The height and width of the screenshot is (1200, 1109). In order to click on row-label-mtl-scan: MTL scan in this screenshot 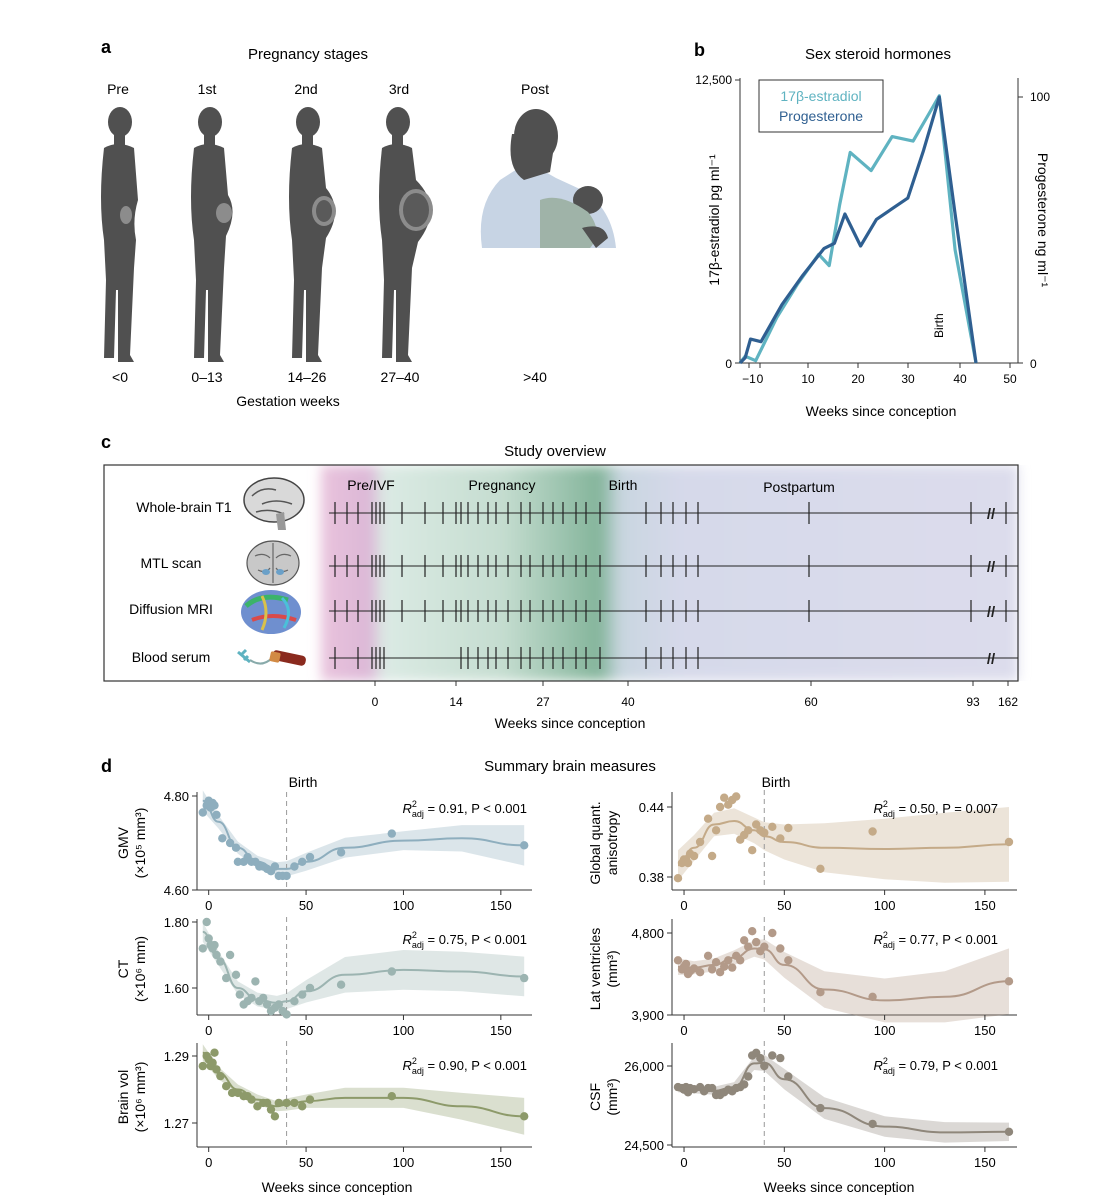, I will do `click(171, 563)`.